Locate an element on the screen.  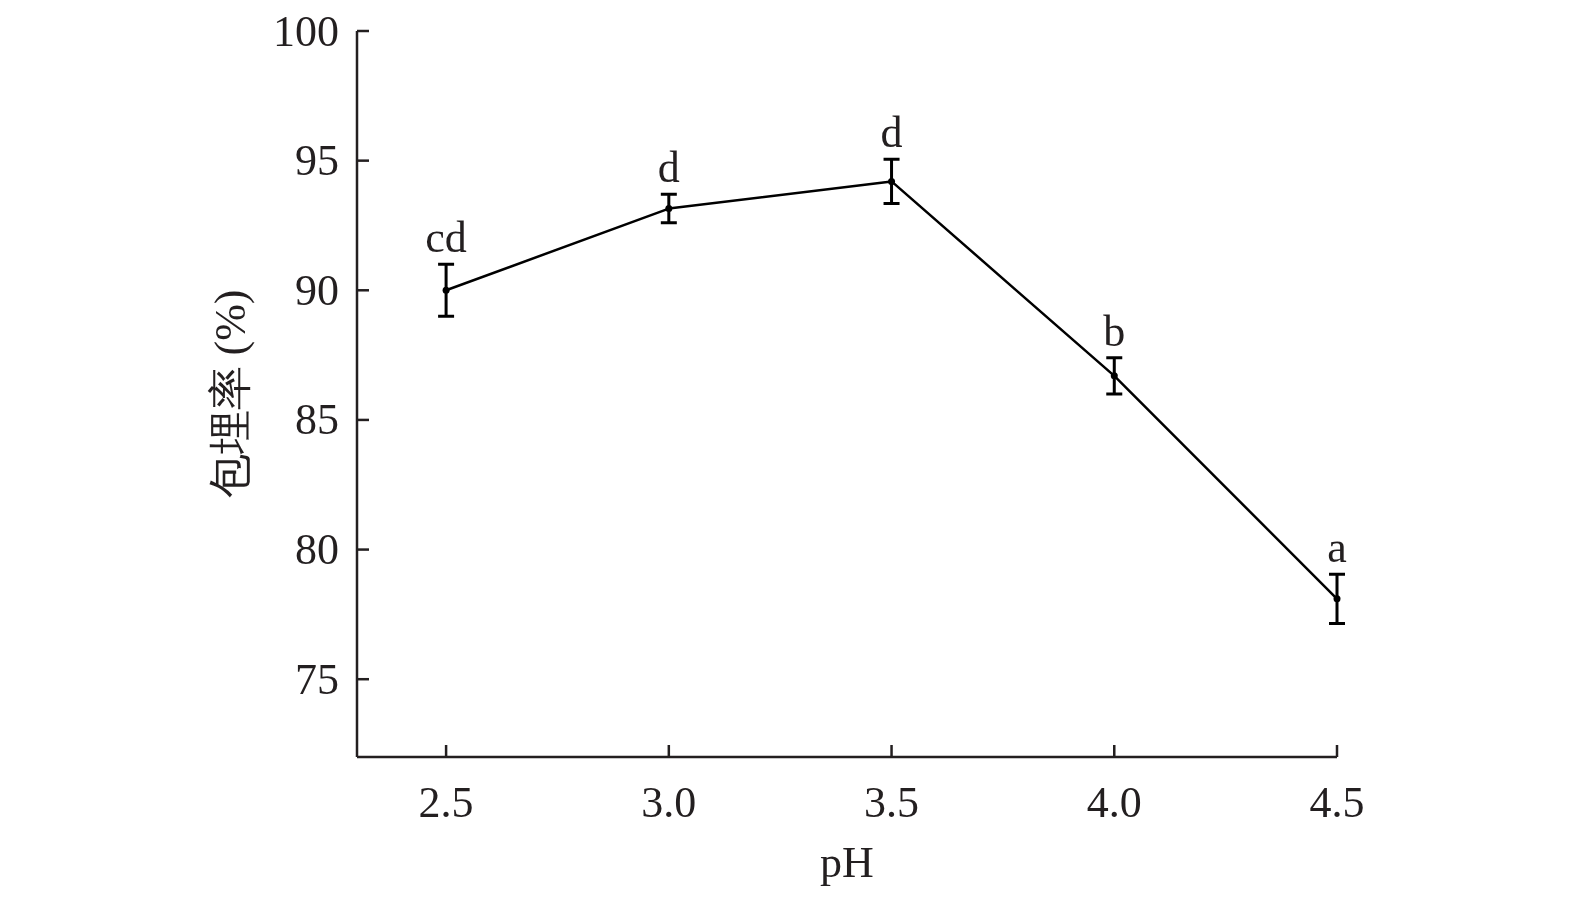
x-tick-label: 2.5 is located at coordinates (446, 802).